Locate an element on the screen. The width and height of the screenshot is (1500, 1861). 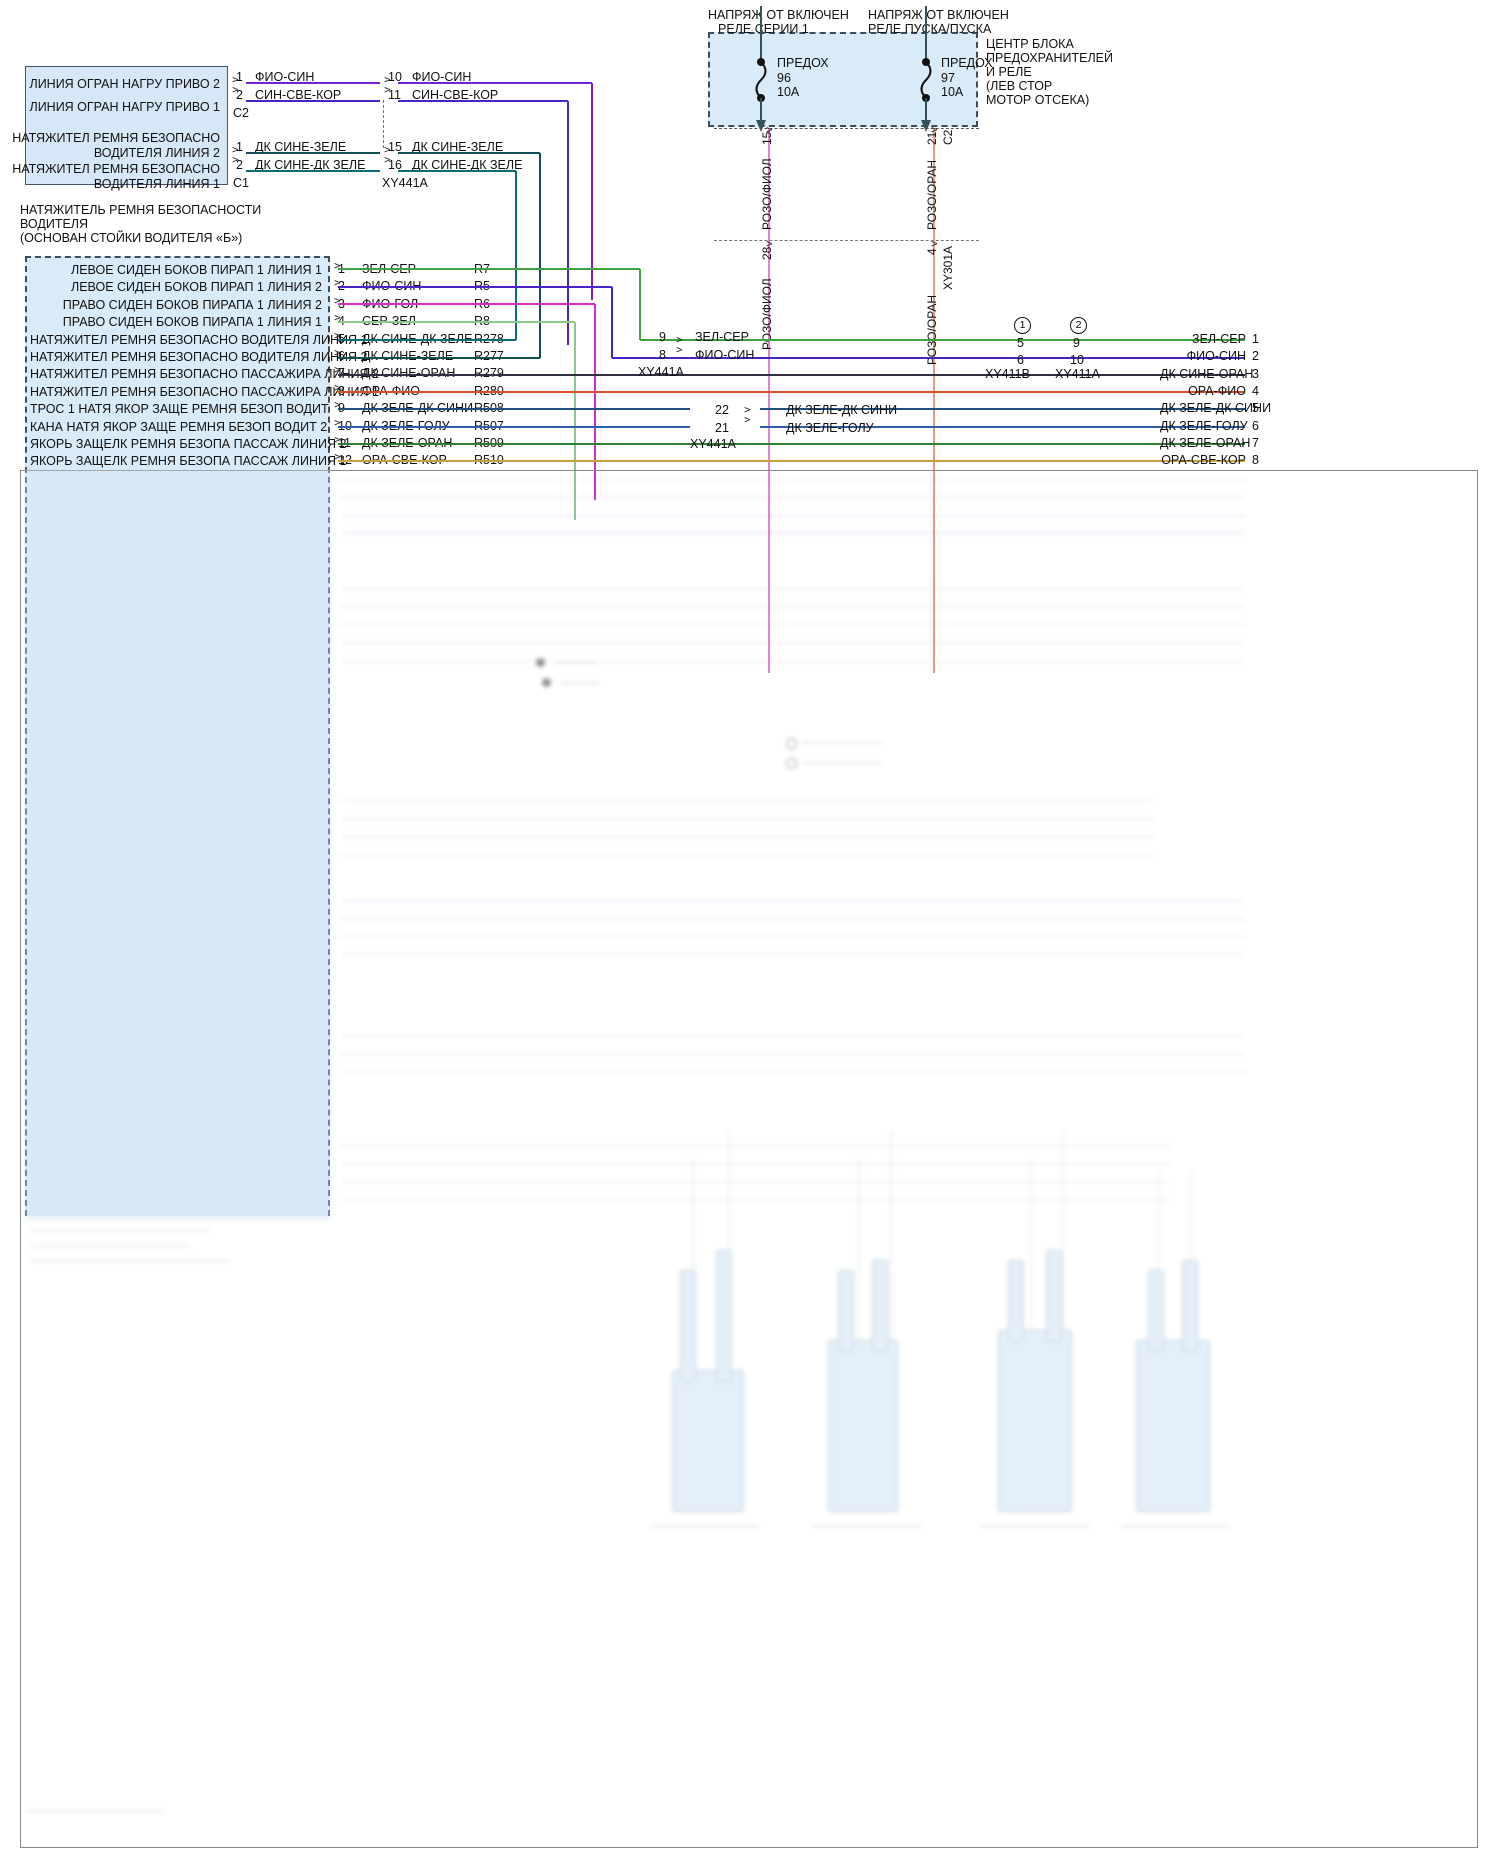
driver-pin-4: 2 is located at coordinates (239, 165).